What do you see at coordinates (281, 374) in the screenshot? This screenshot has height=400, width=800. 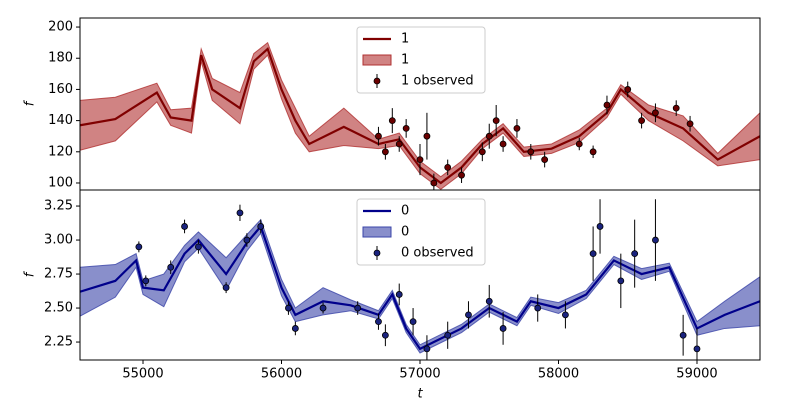 I see `x-tick-label: 56000` at bounding box center [281, 374].